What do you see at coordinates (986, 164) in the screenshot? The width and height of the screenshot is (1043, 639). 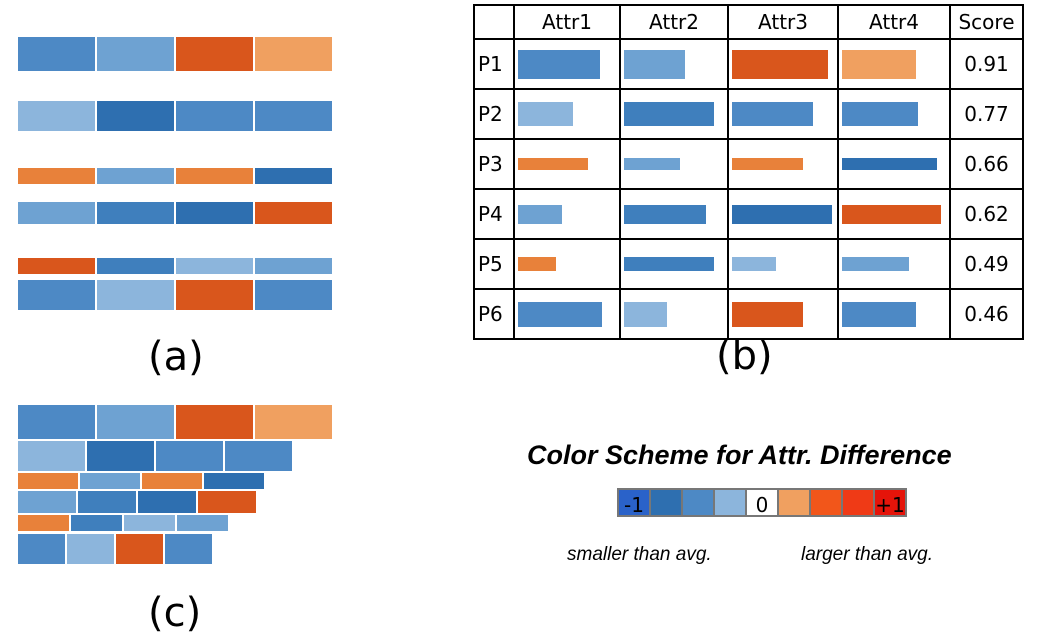 I see `score-cell: 0.66` at bounding box center [986, 164].